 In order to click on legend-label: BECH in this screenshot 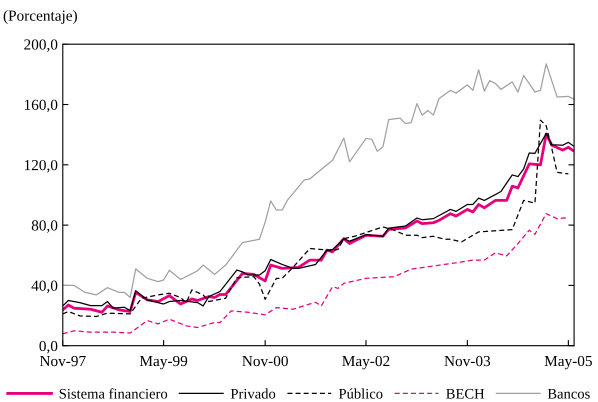, I will do `click(465, 393)`.